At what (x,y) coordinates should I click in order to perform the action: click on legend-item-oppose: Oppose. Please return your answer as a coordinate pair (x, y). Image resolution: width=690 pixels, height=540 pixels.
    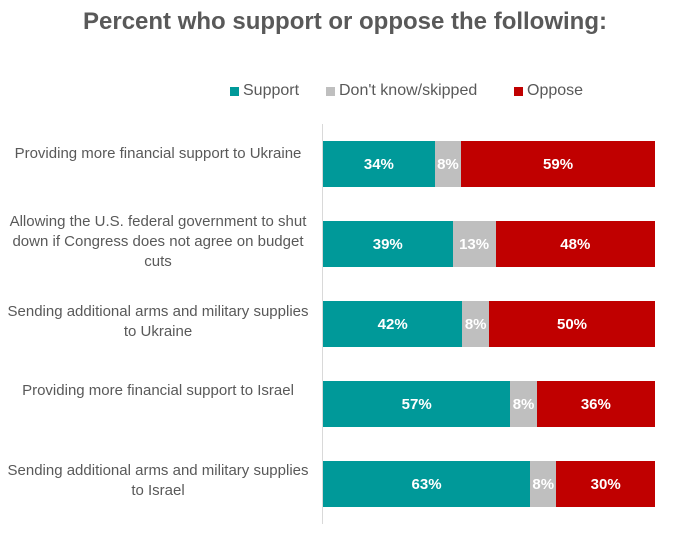
    Looking at the image, I should click on (548, 91).